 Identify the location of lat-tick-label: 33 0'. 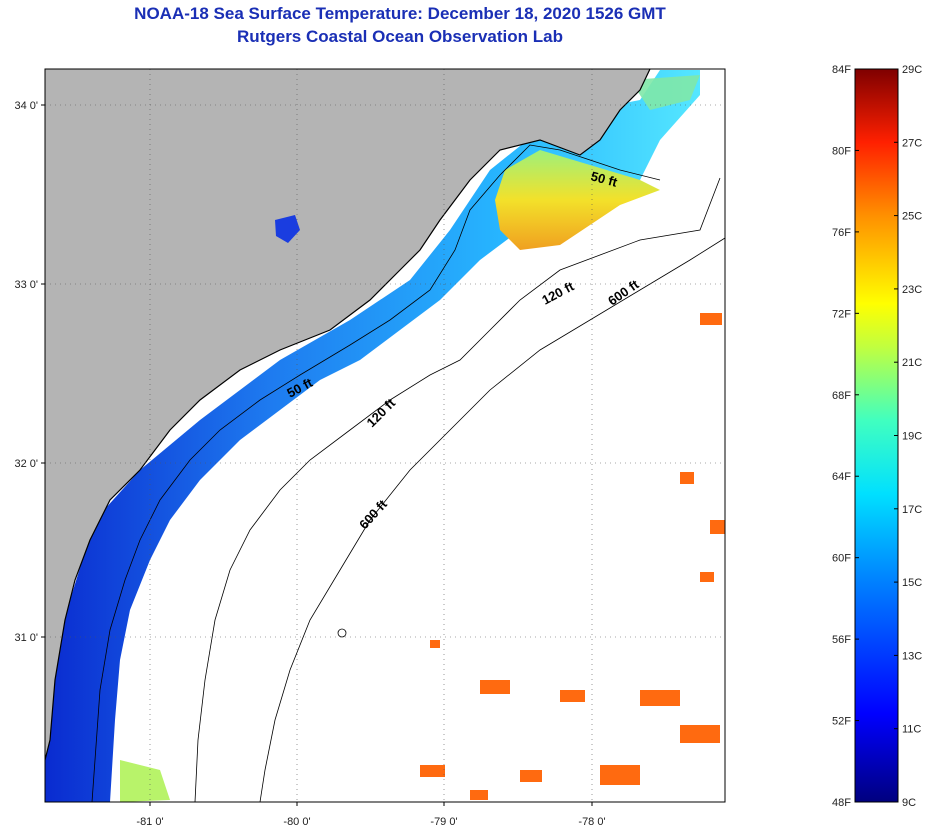
(26, 285).